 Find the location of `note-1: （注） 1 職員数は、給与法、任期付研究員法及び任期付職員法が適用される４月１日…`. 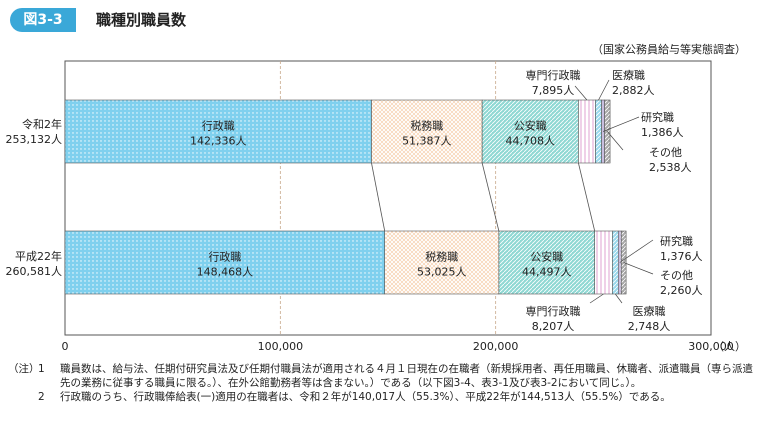

note-1: （注） 1 職員数は、給与法、任期付研究員法及び任期付職員法が適用される４月１日… is located at coordinates (380, 376).